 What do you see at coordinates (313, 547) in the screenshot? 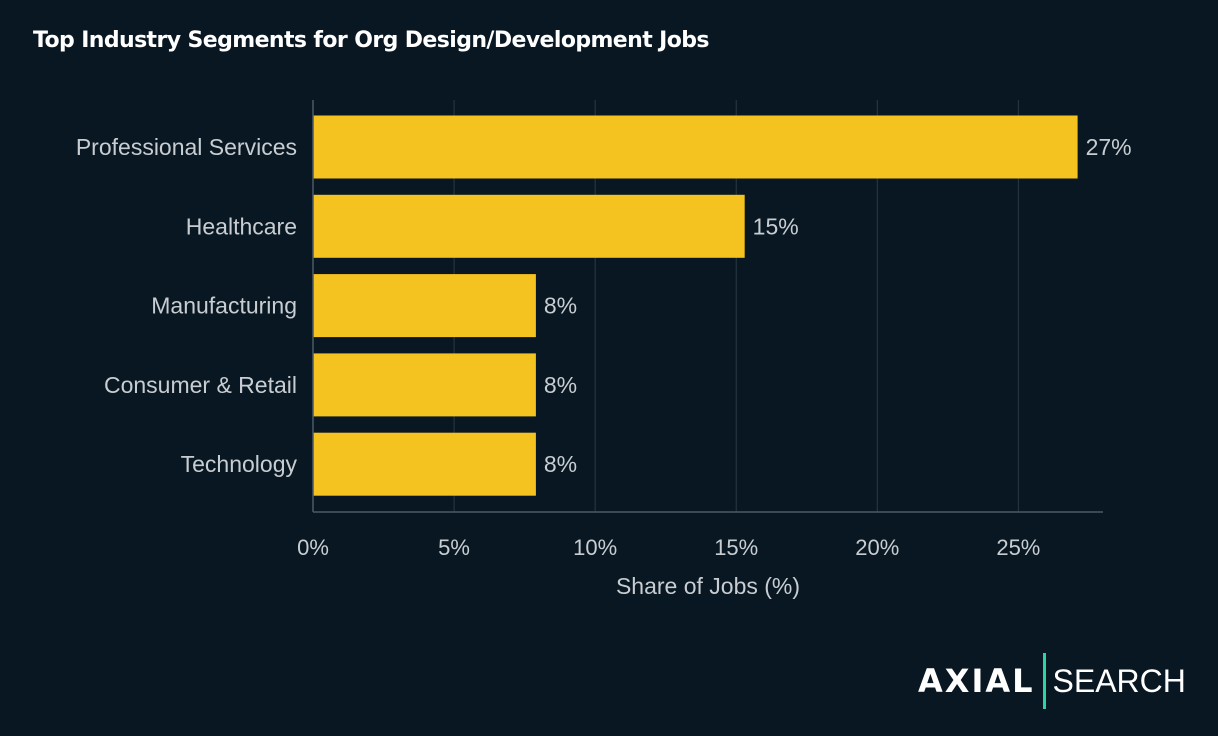
I see `x-tick-label: 0%` at bounding box center [313, 547].